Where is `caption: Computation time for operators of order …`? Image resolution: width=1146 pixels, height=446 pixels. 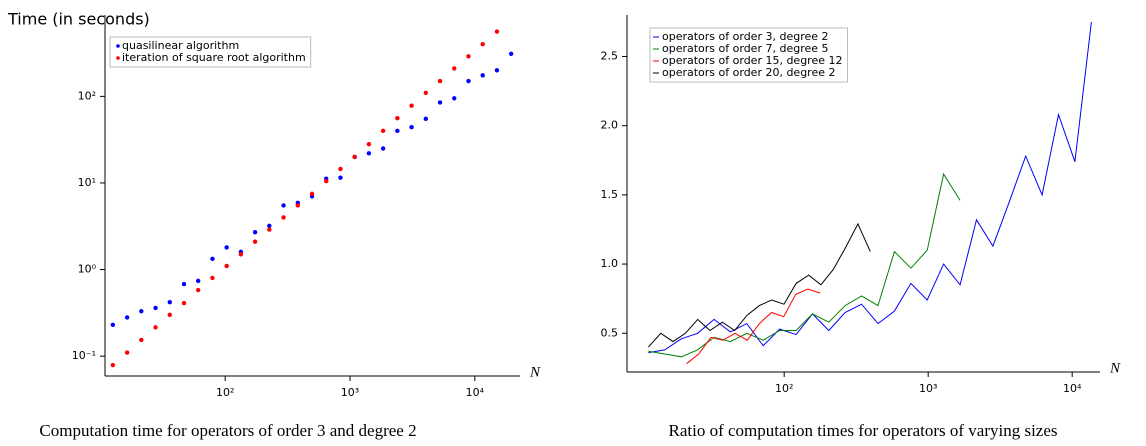
caption: Computation time for operators of order … is located at coordinates (227, 430).